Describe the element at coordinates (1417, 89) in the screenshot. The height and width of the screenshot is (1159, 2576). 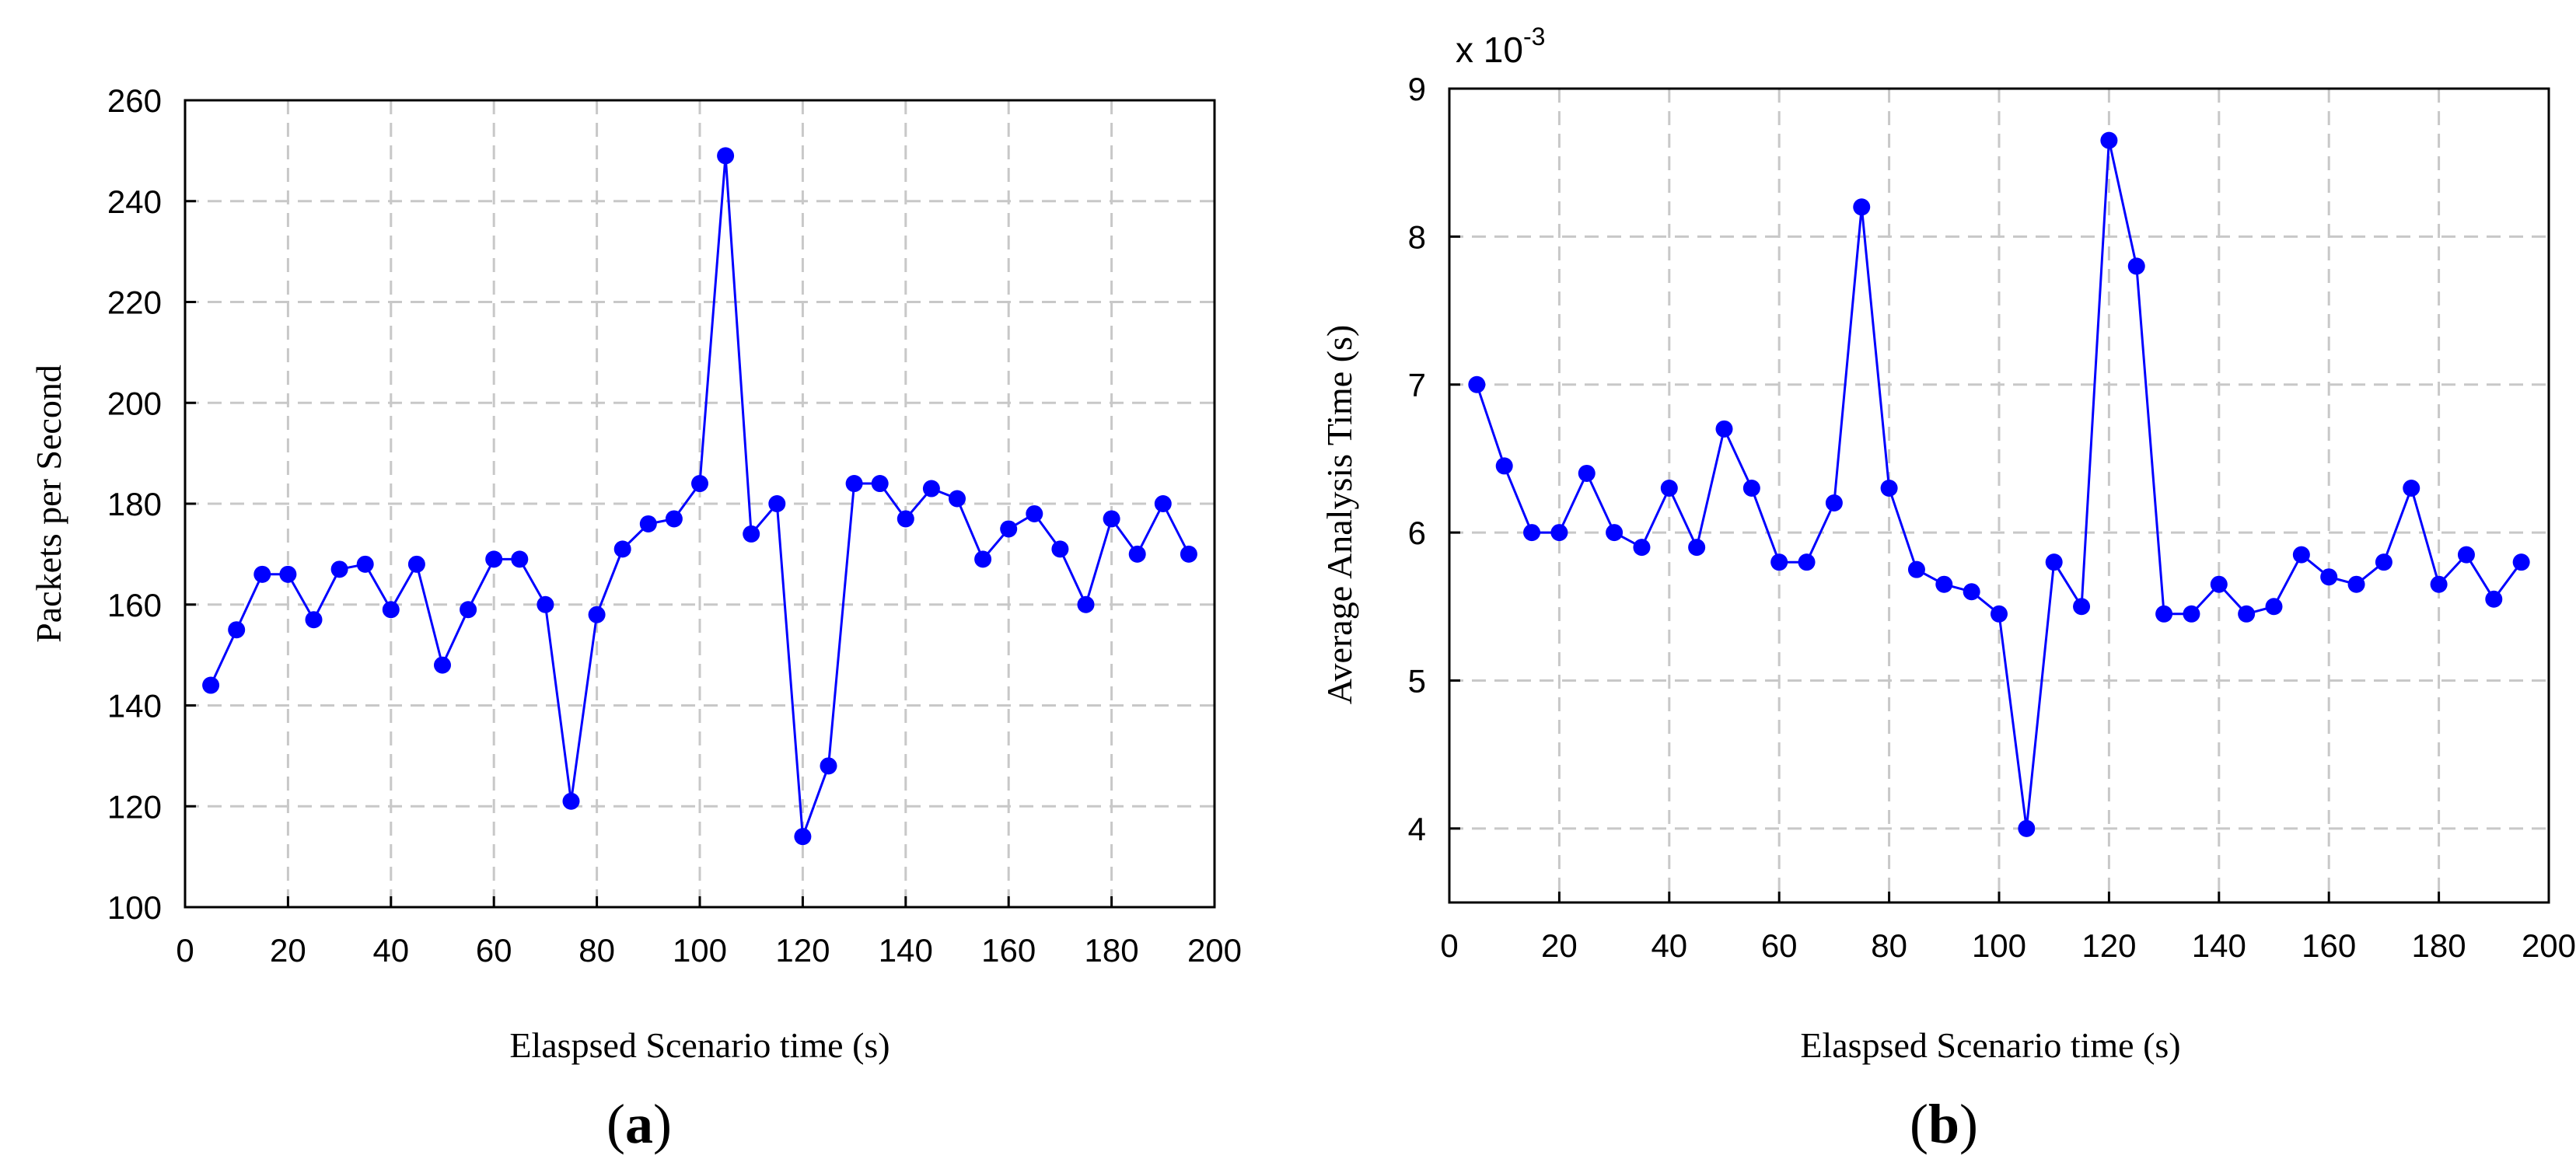
I see `chart-b-y-tick-label: 9` at that location.